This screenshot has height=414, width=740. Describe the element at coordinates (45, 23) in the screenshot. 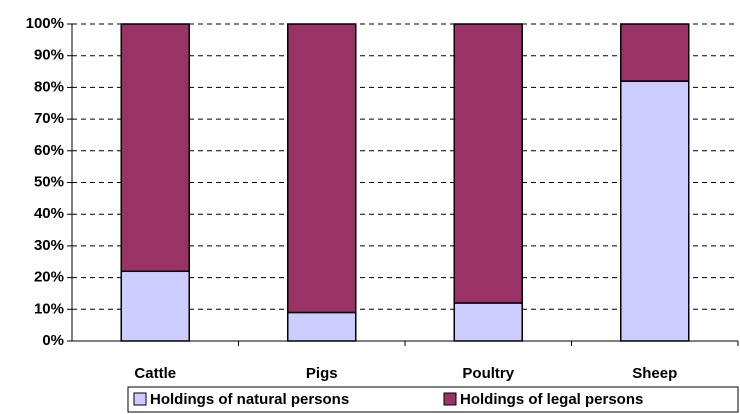

I see `y-tick-label: 100%` at that location.